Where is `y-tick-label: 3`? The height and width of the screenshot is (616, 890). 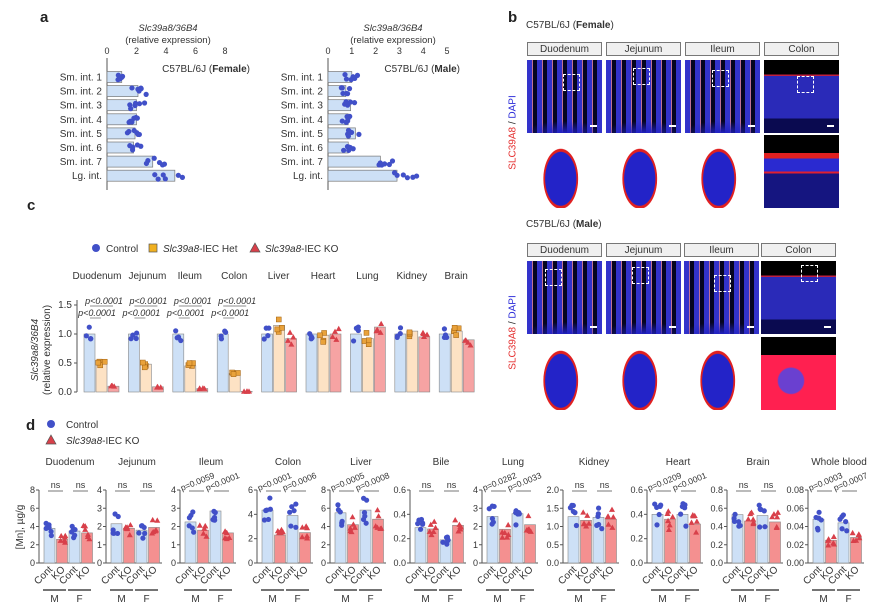 y-tick-label: 3 is located at coordinates (99, 508).